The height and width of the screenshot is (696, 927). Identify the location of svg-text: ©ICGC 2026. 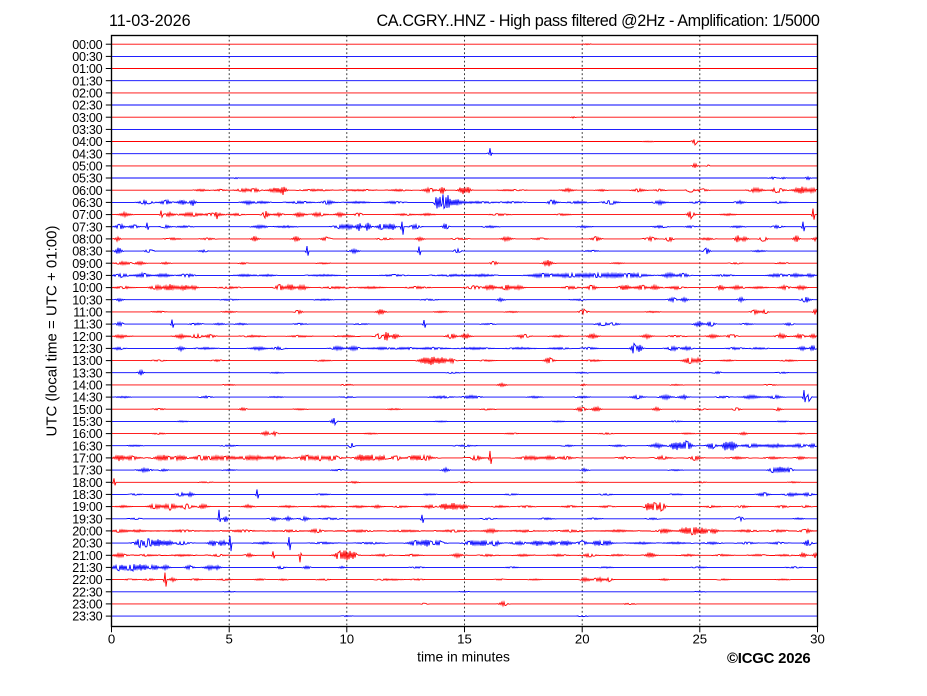
(768, 659).